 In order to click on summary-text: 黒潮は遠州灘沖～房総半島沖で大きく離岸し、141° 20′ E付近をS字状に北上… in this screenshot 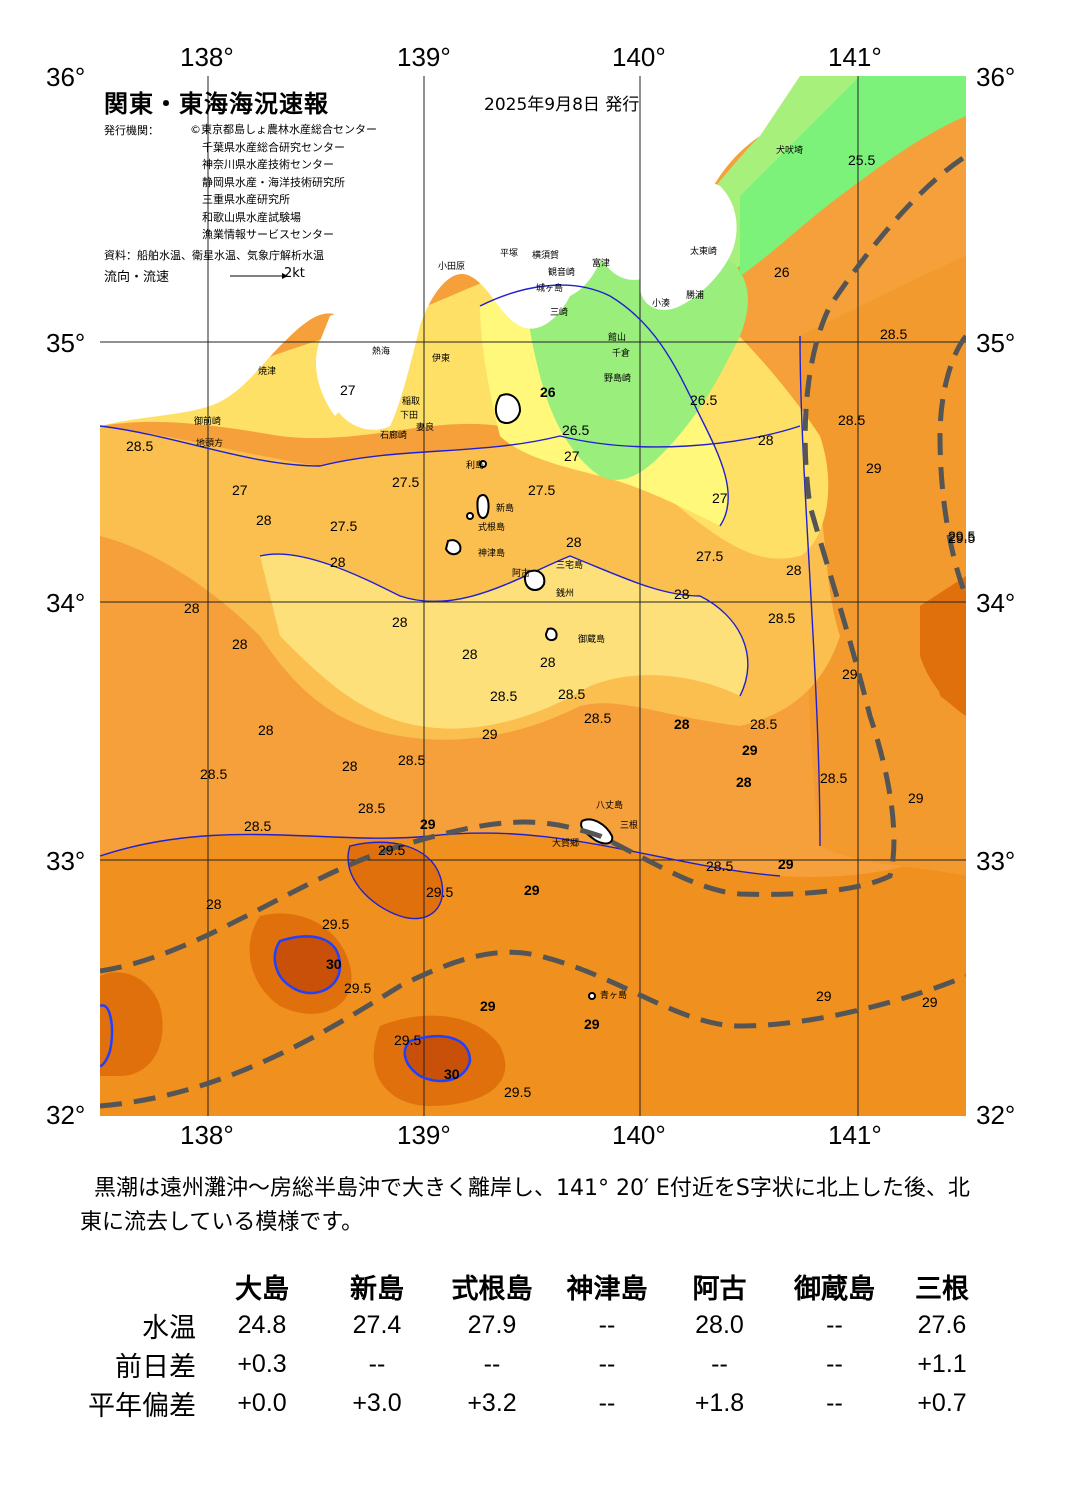, I will do `click(525, 1205)`.